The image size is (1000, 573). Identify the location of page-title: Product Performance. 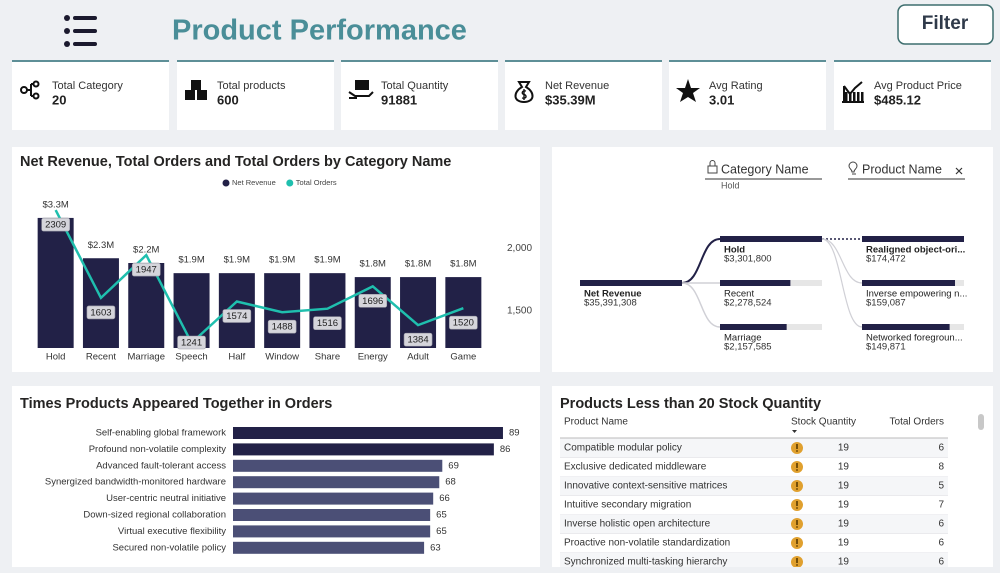
(319, 31).